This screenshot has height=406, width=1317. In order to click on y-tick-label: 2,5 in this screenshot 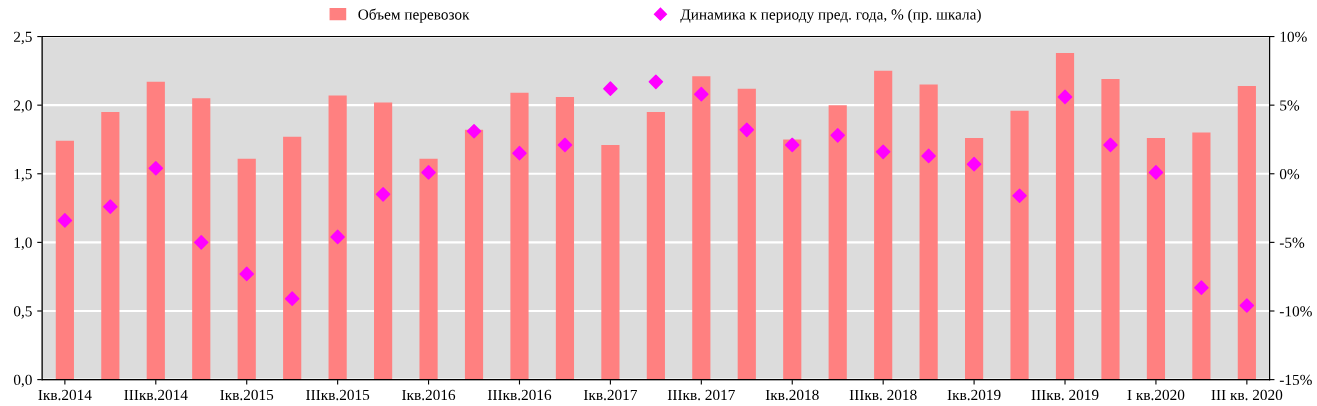, I will do `click(23, 38)`.